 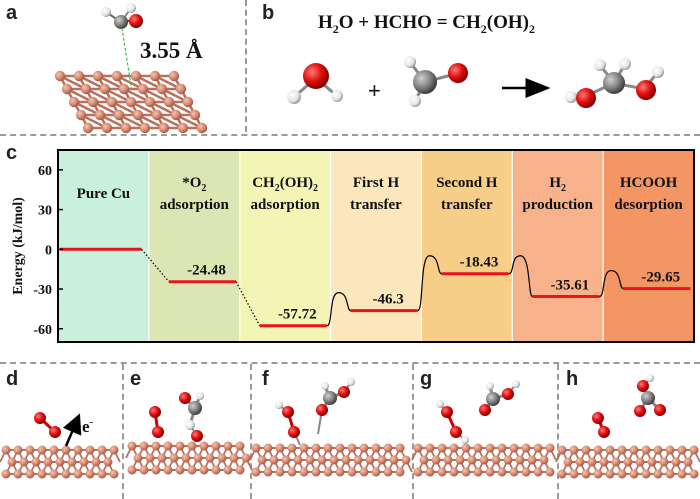 I want to click on chart-value-label: -46.3, so click(x=388, y=300).